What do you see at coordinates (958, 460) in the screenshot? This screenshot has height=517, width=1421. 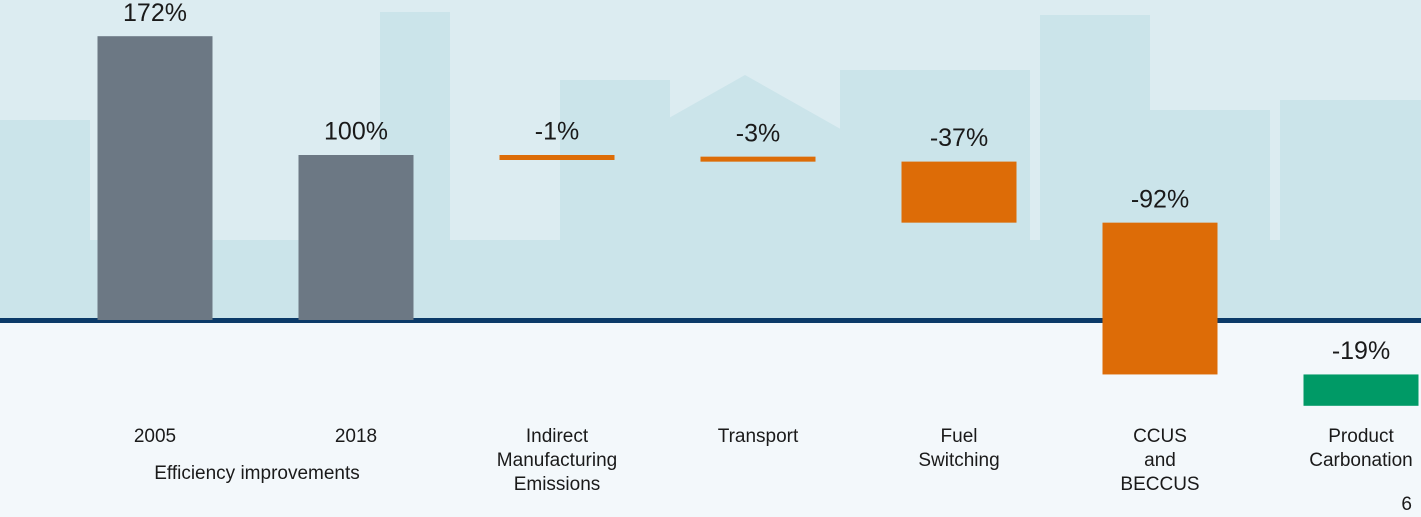 I see `x-tick-label: Switching` at bounding box center [958, 460].